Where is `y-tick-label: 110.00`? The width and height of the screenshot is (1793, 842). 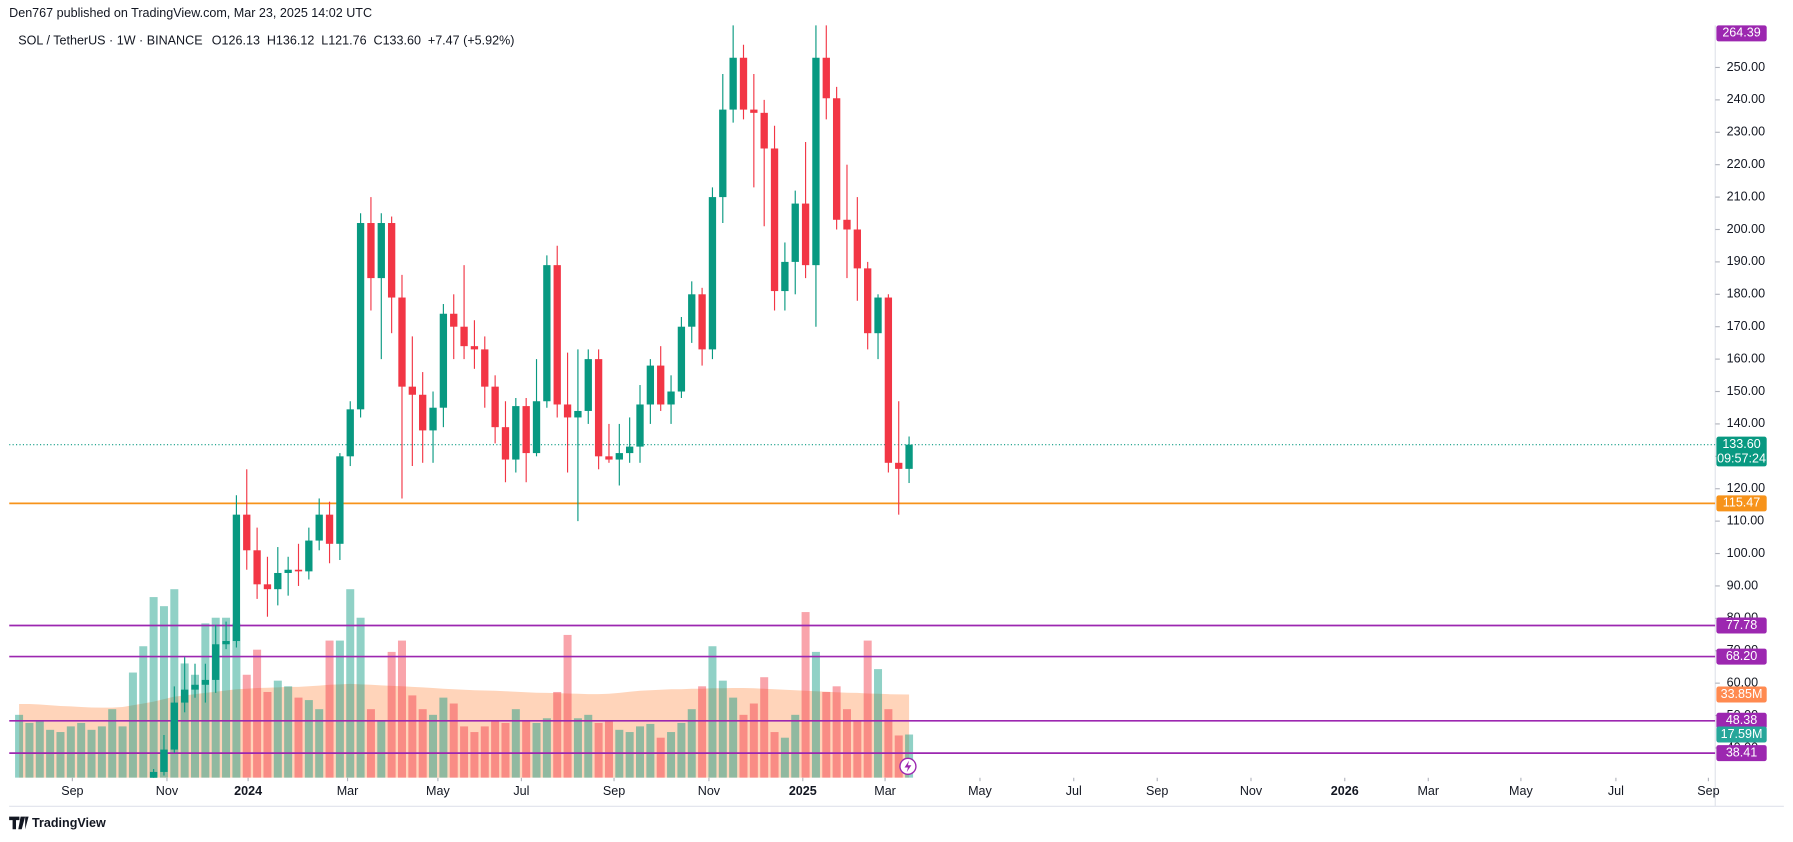
y-tick-label: 110.00 is located at coordinates (1746, 520).